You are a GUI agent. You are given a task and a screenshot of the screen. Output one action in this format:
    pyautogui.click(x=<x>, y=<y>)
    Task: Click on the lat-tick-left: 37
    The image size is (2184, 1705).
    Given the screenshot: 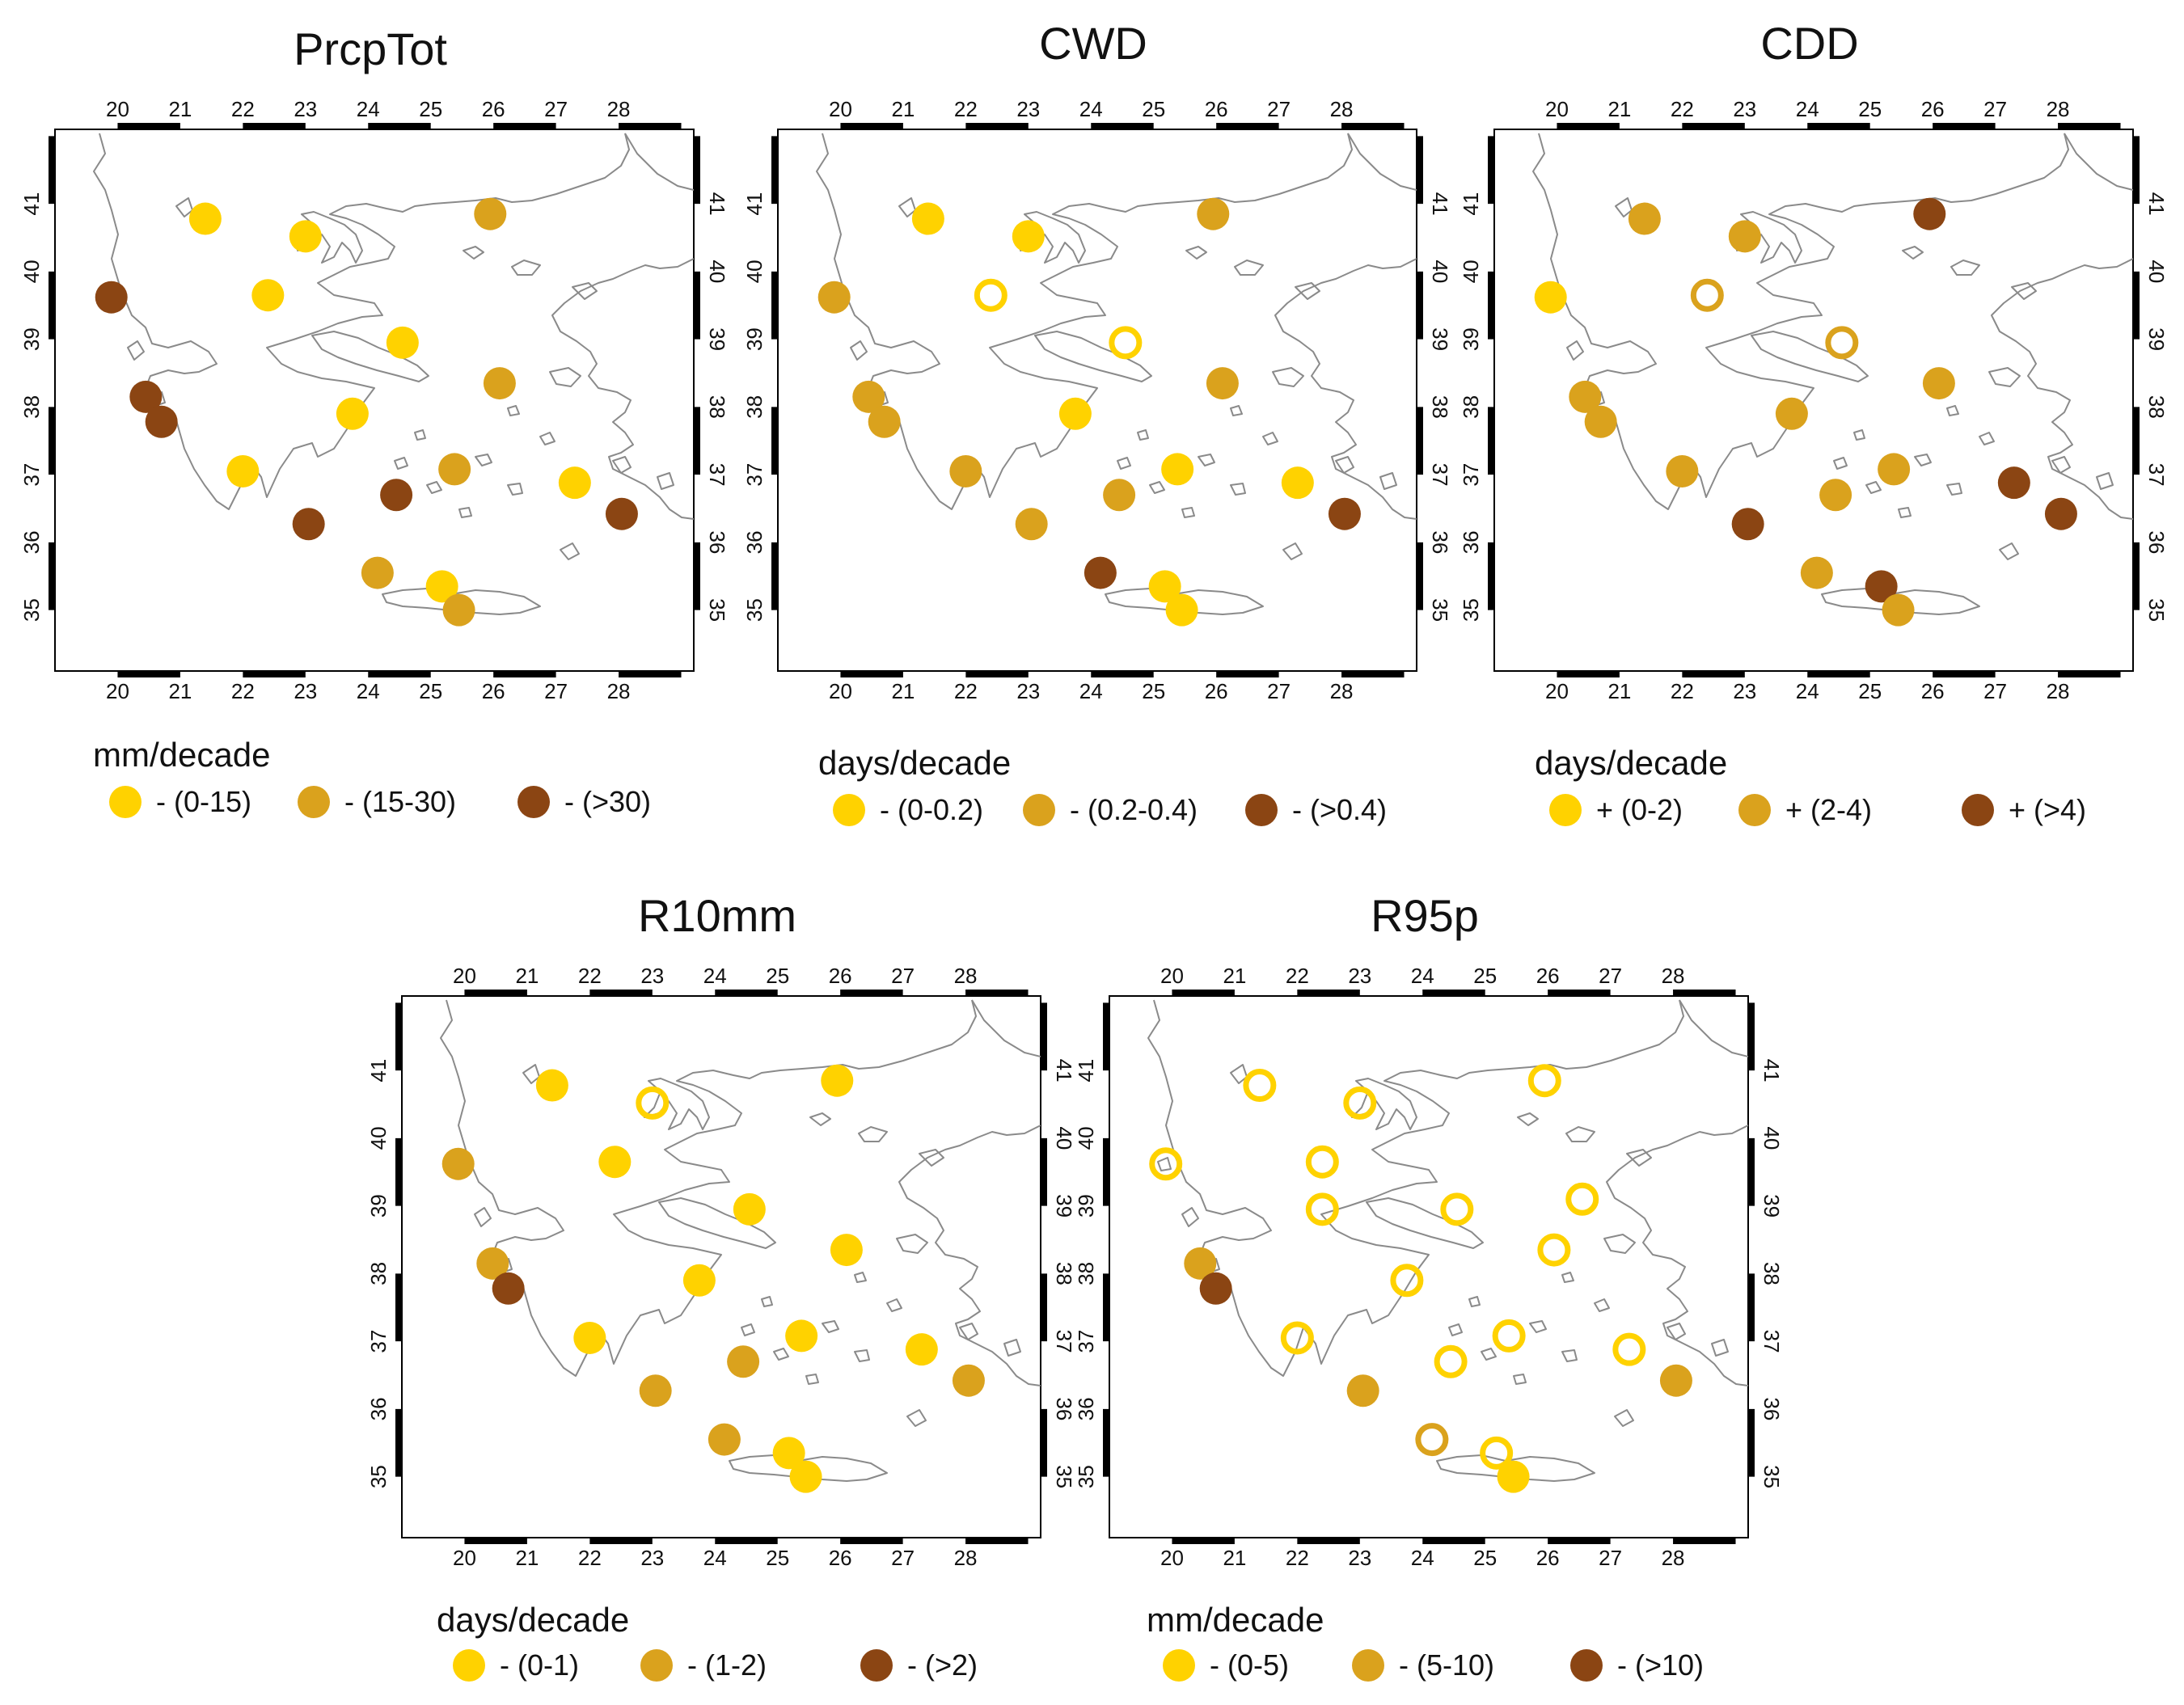 What is the action you would take?
    pyautogui.click(x=378, y=1342)
    